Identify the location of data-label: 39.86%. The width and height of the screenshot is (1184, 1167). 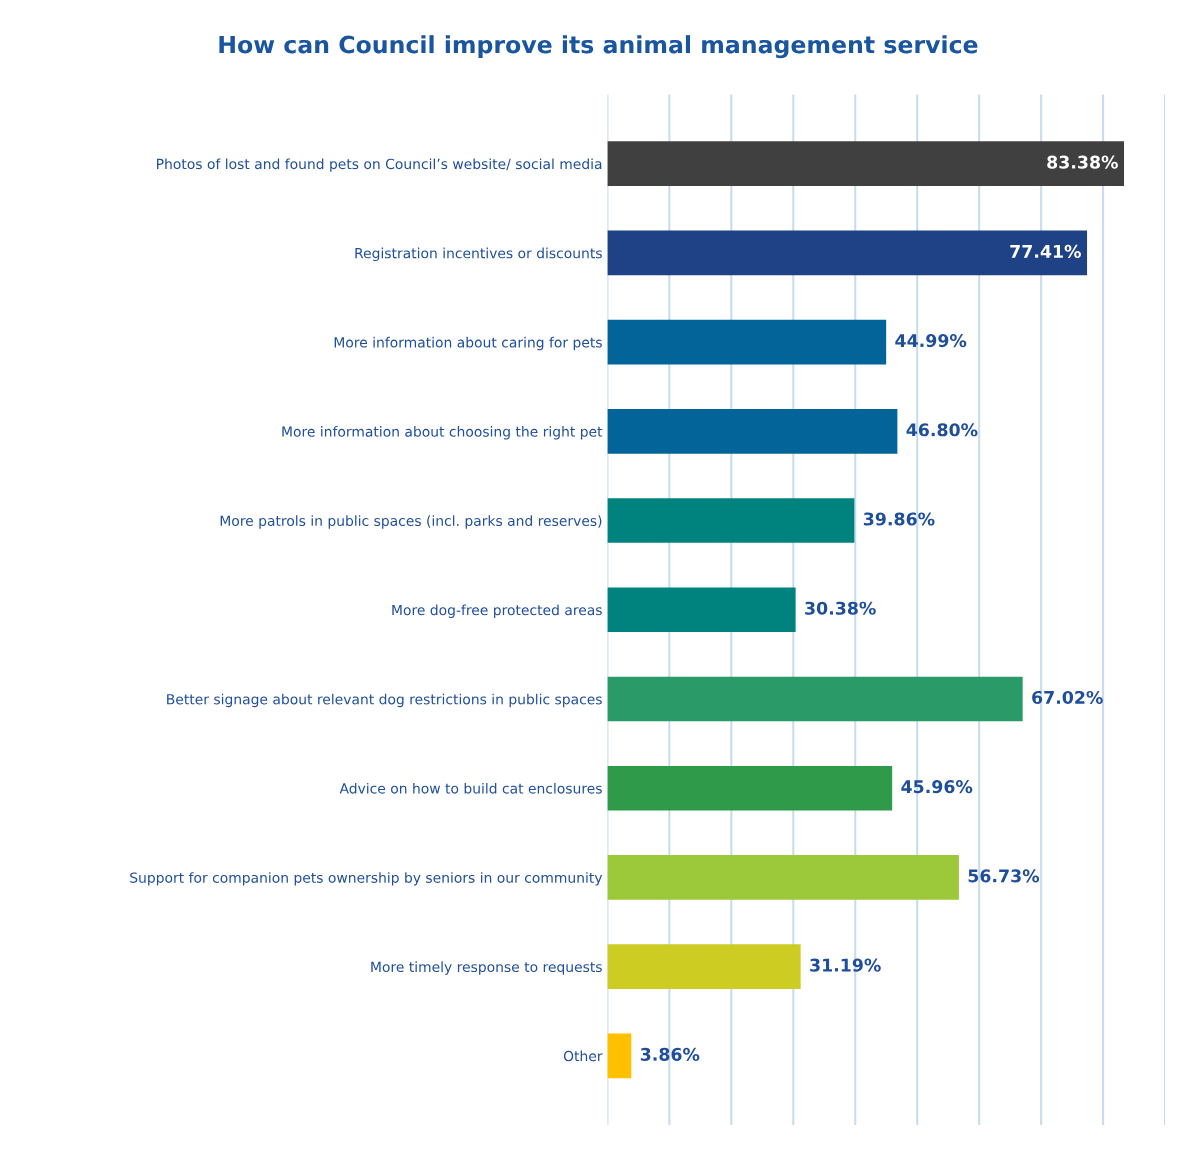
(899, 519).